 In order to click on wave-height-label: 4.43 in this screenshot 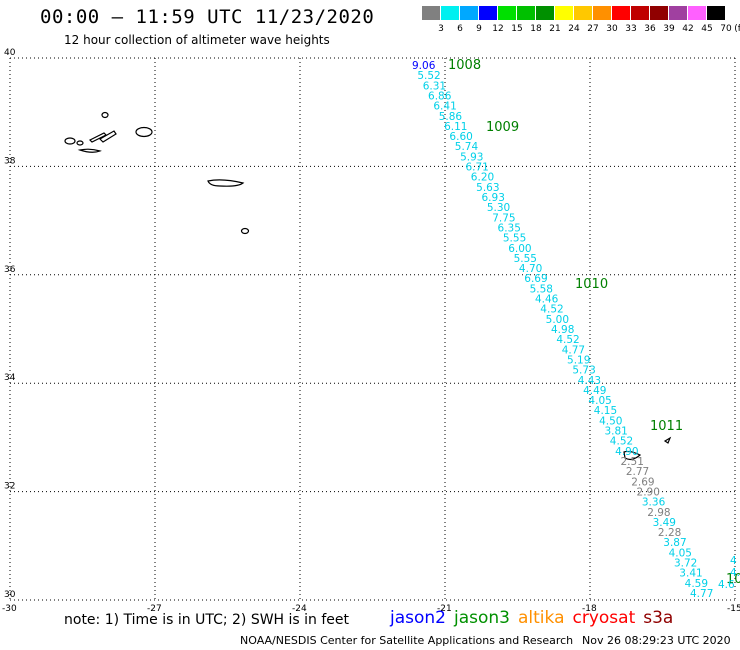, I will do `click(589, 381)`.